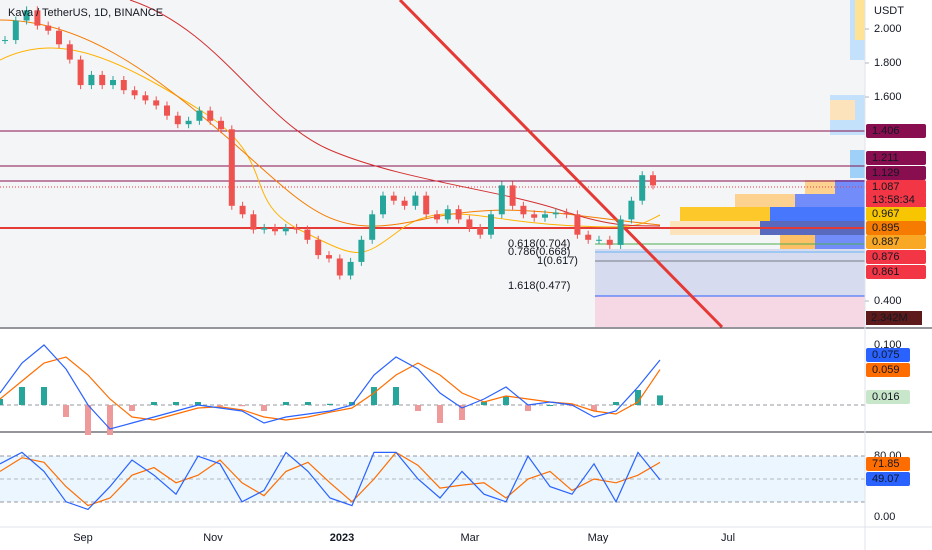 The height and width of the screenshot is (550, 932). Describe the element at coordinates (330, 479) in the screenshot. I see `stoch-d-line` at that location.